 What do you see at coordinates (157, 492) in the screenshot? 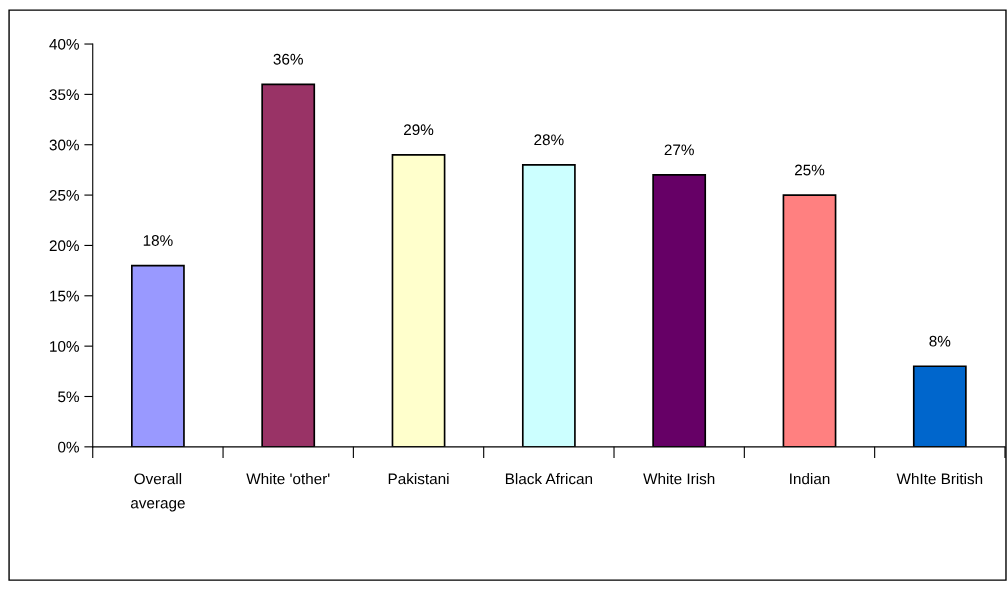
I see `x-tick-label: Overall average` at bounding box center [157, 492].